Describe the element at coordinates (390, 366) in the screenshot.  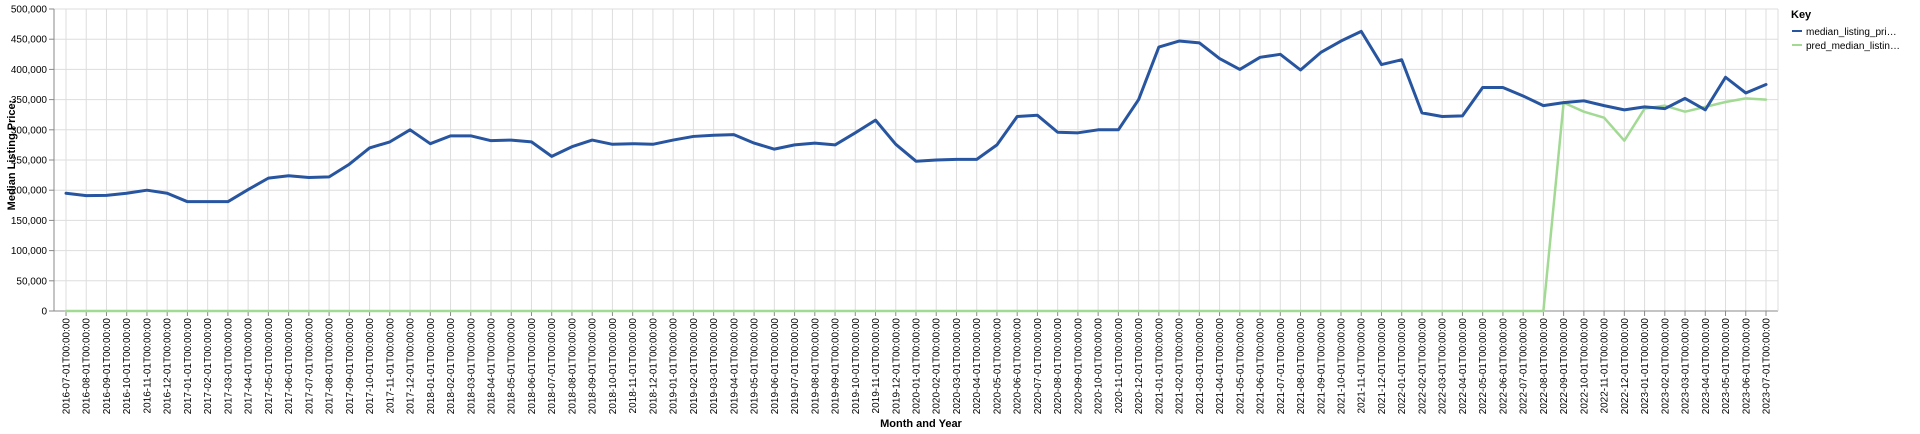
I see `x-tick-label: 2017-11-01T00:00:00` at that location.